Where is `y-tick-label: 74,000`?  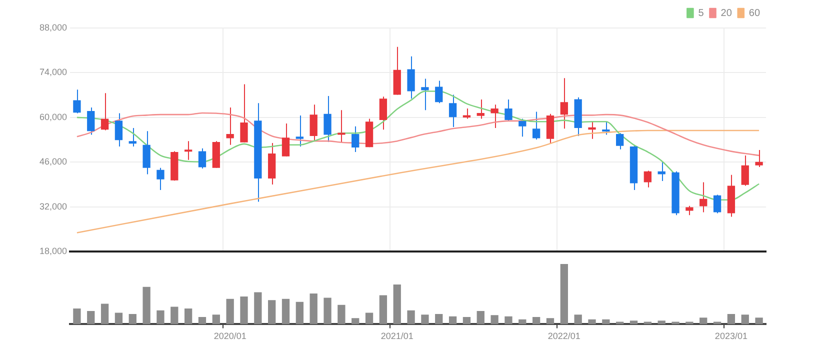
y-tick-label: 74,000 is located at coordinates (53, 72).